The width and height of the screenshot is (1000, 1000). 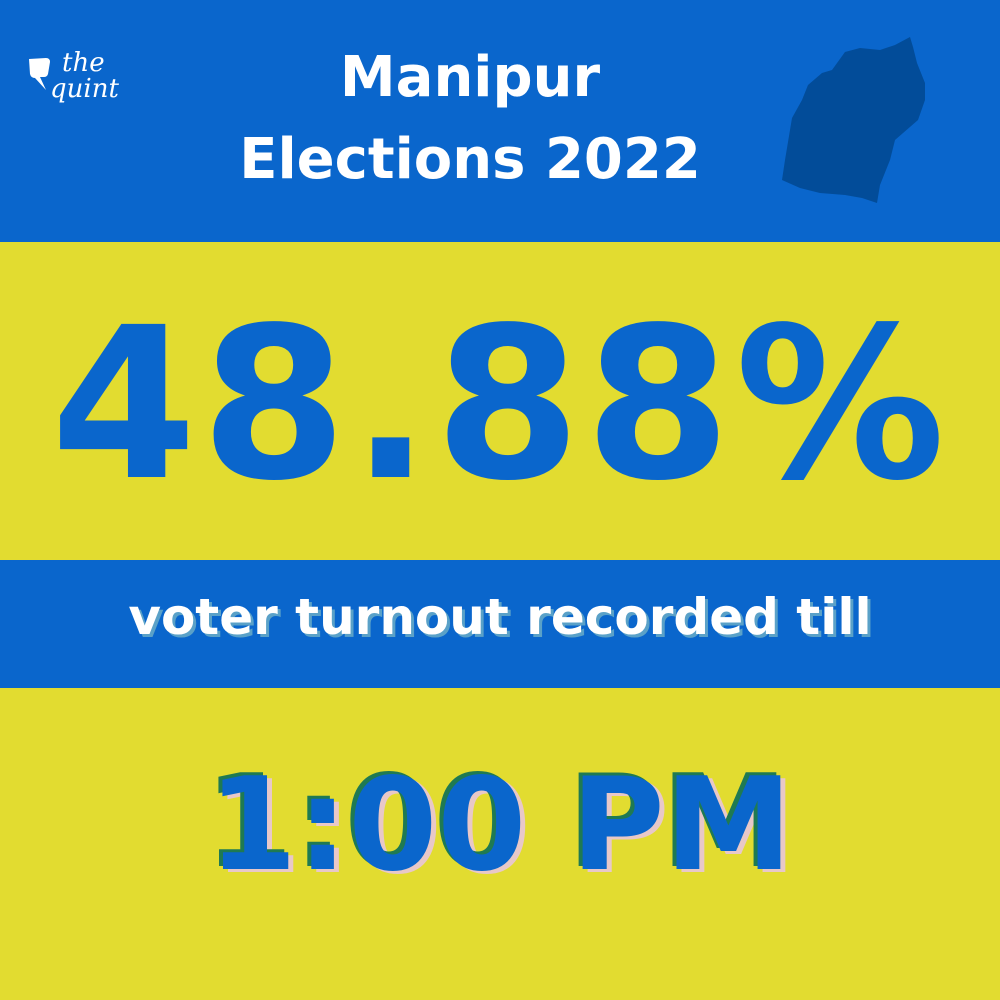 I want to click on title-line-1: Manipur, so click(x=470, y=77).